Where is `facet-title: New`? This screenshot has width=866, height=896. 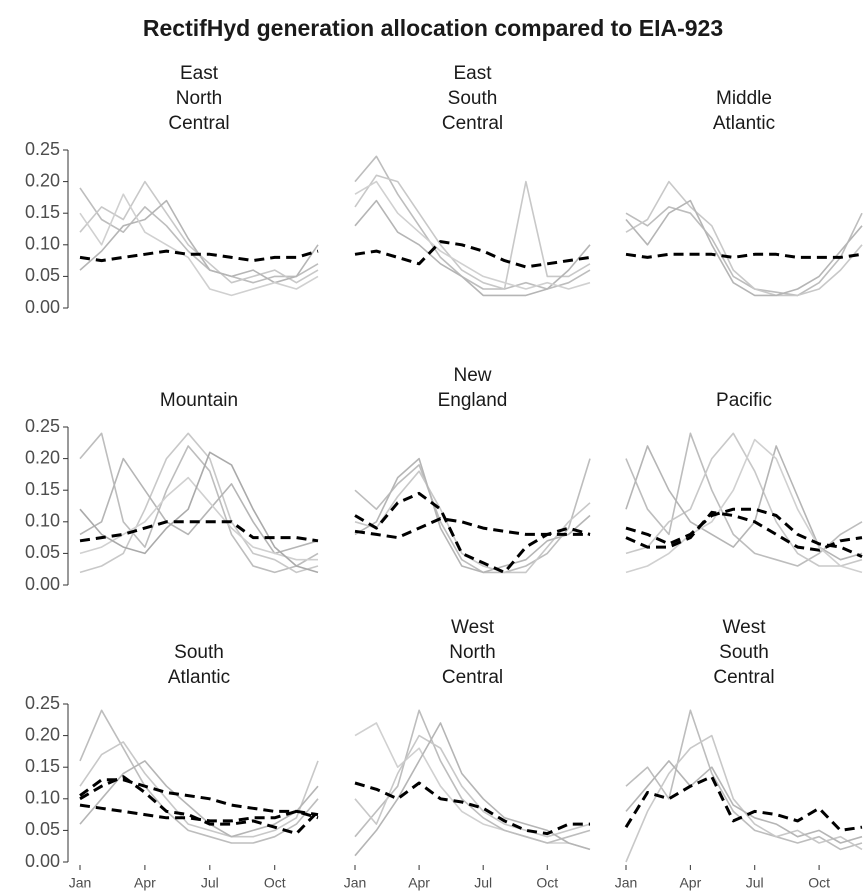 facet-title: New is located at coordinates (472, 375).